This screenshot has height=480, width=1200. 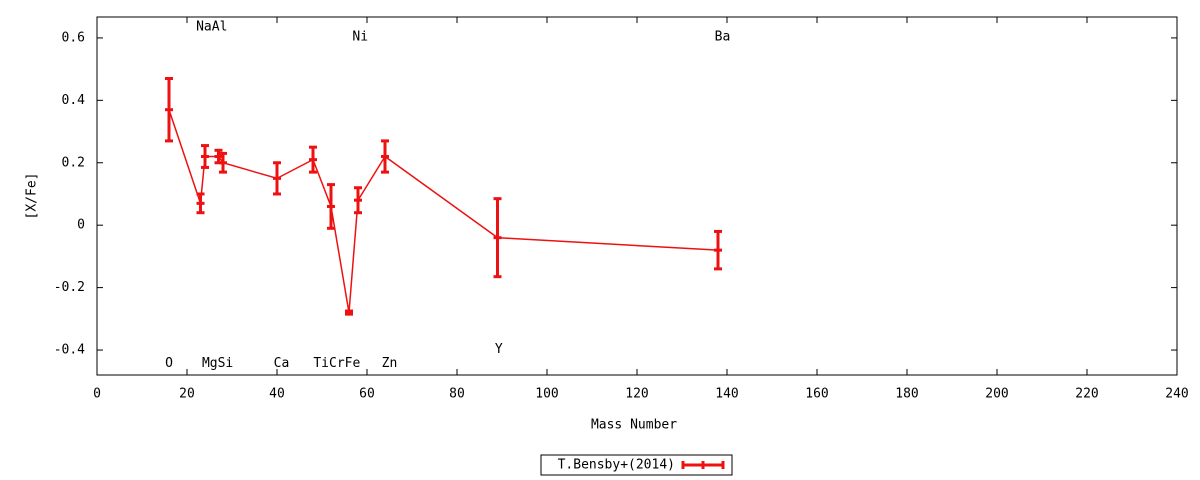 I want to click on x-tick-label: 180, so click(x=906, y=394).